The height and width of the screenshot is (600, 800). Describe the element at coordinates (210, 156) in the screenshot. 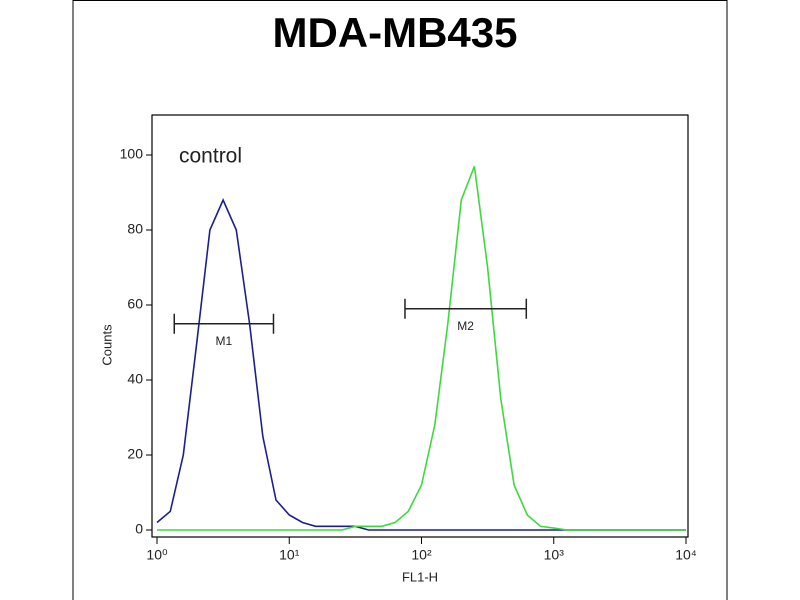

I see `legend-label: control` at that location.